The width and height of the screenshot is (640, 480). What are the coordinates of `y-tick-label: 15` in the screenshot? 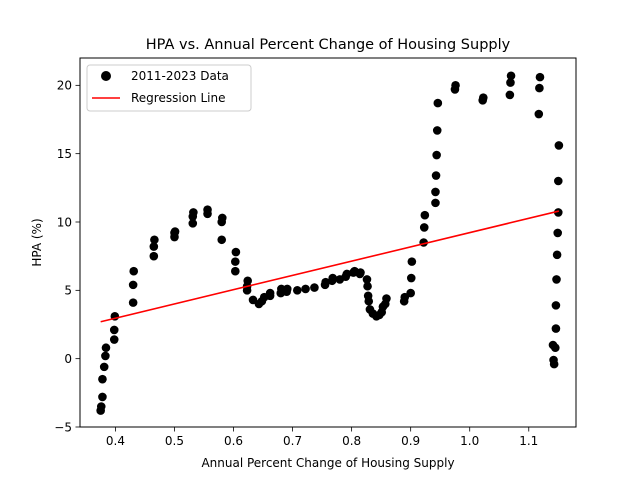 It's located at (64, 154).